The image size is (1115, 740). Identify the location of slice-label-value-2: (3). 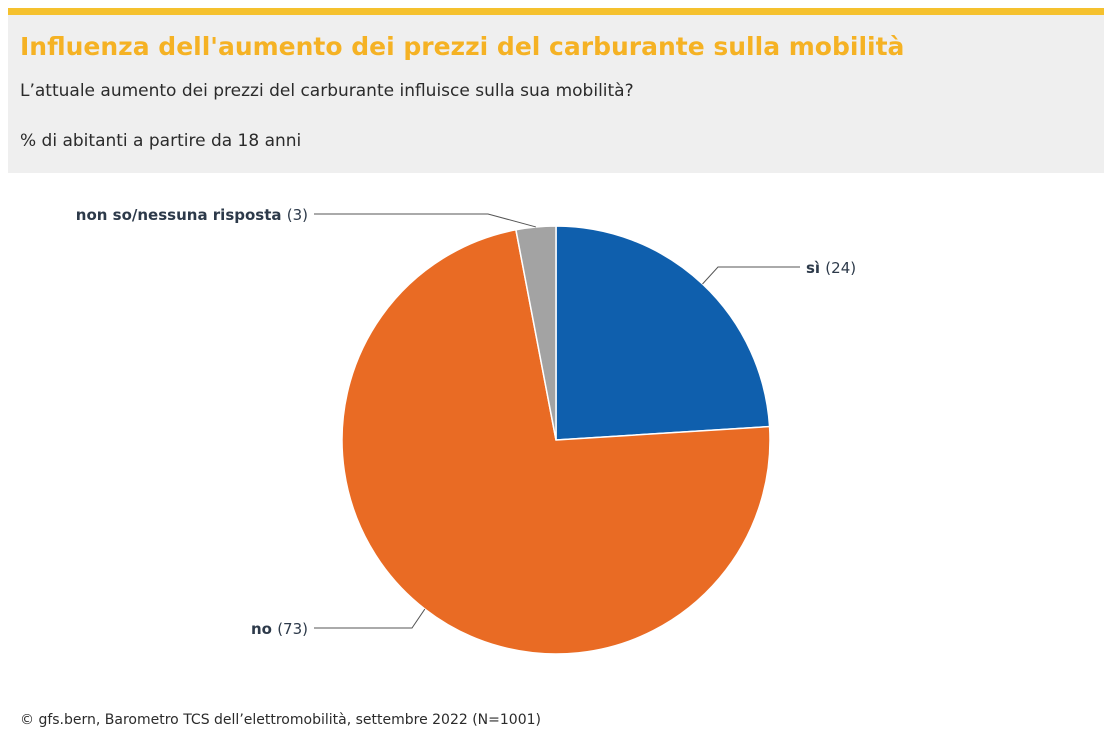
(297, 215).